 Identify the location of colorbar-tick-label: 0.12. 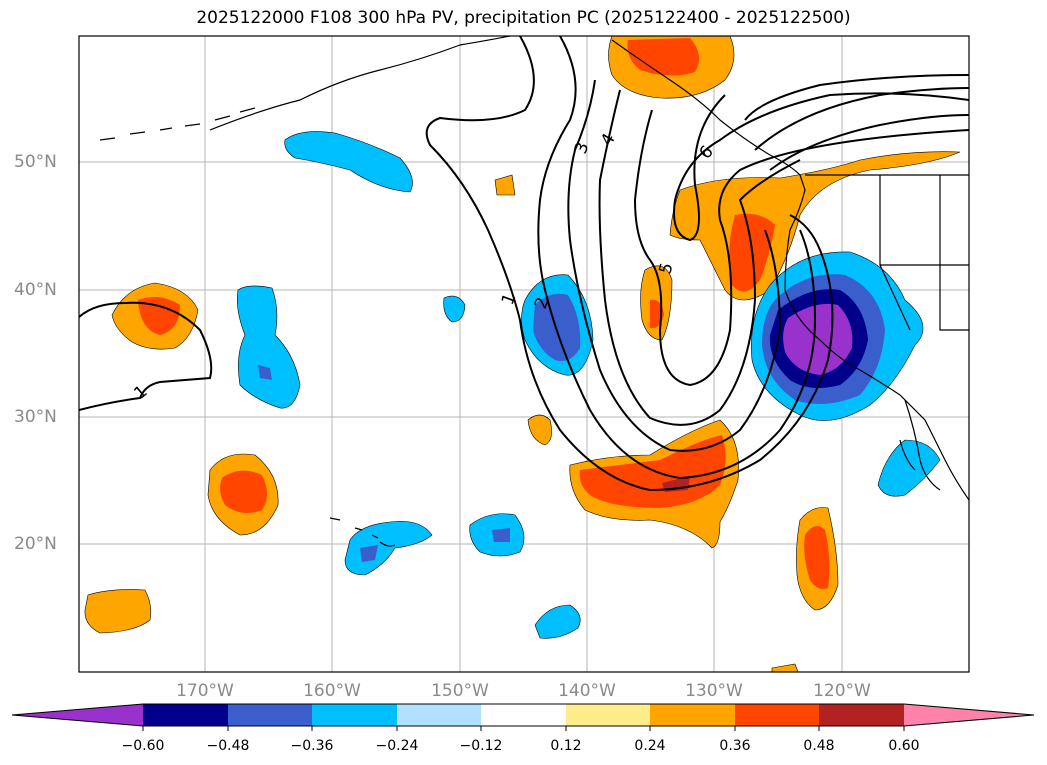
(566, 746).